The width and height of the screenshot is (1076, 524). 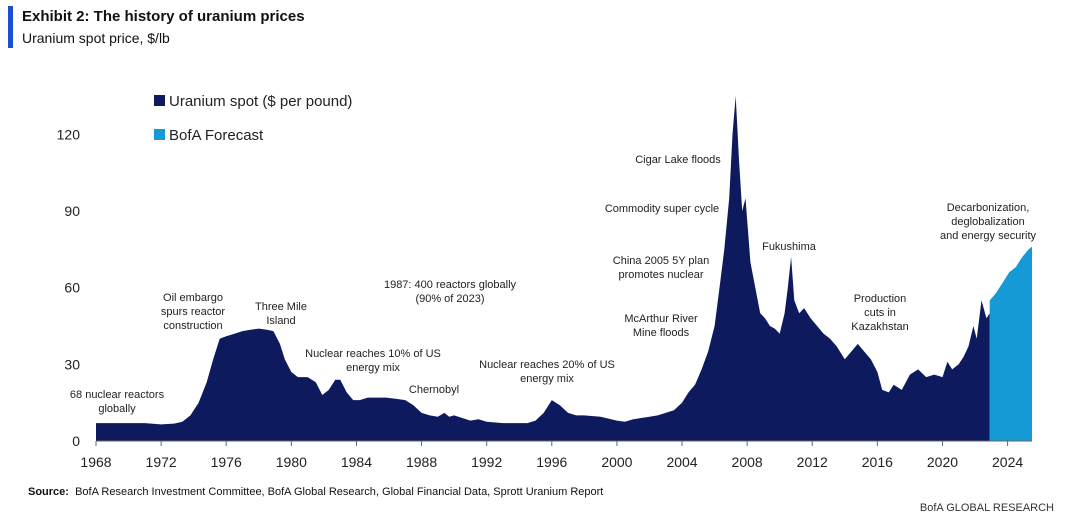 I want to click on source-label: Source:, so click(x=48, y=492).